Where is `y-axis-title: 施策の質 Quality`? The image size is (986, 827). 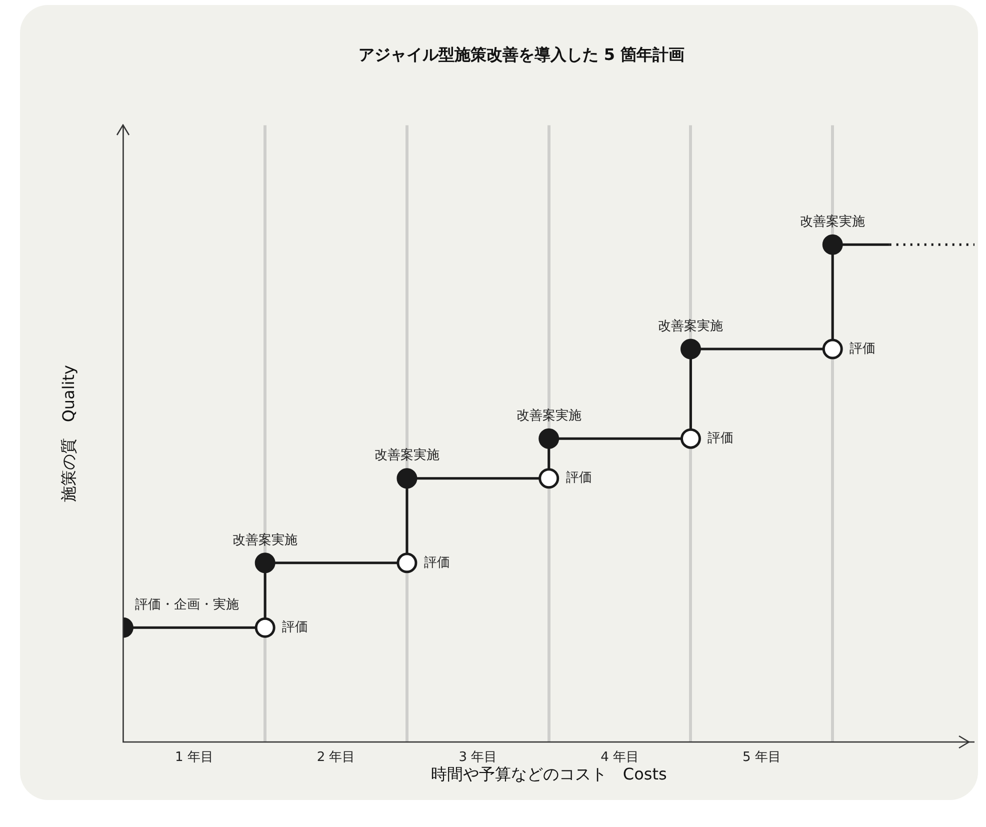
y-axis-title: 施策の質 Quality is located at coordinates (68, 433).